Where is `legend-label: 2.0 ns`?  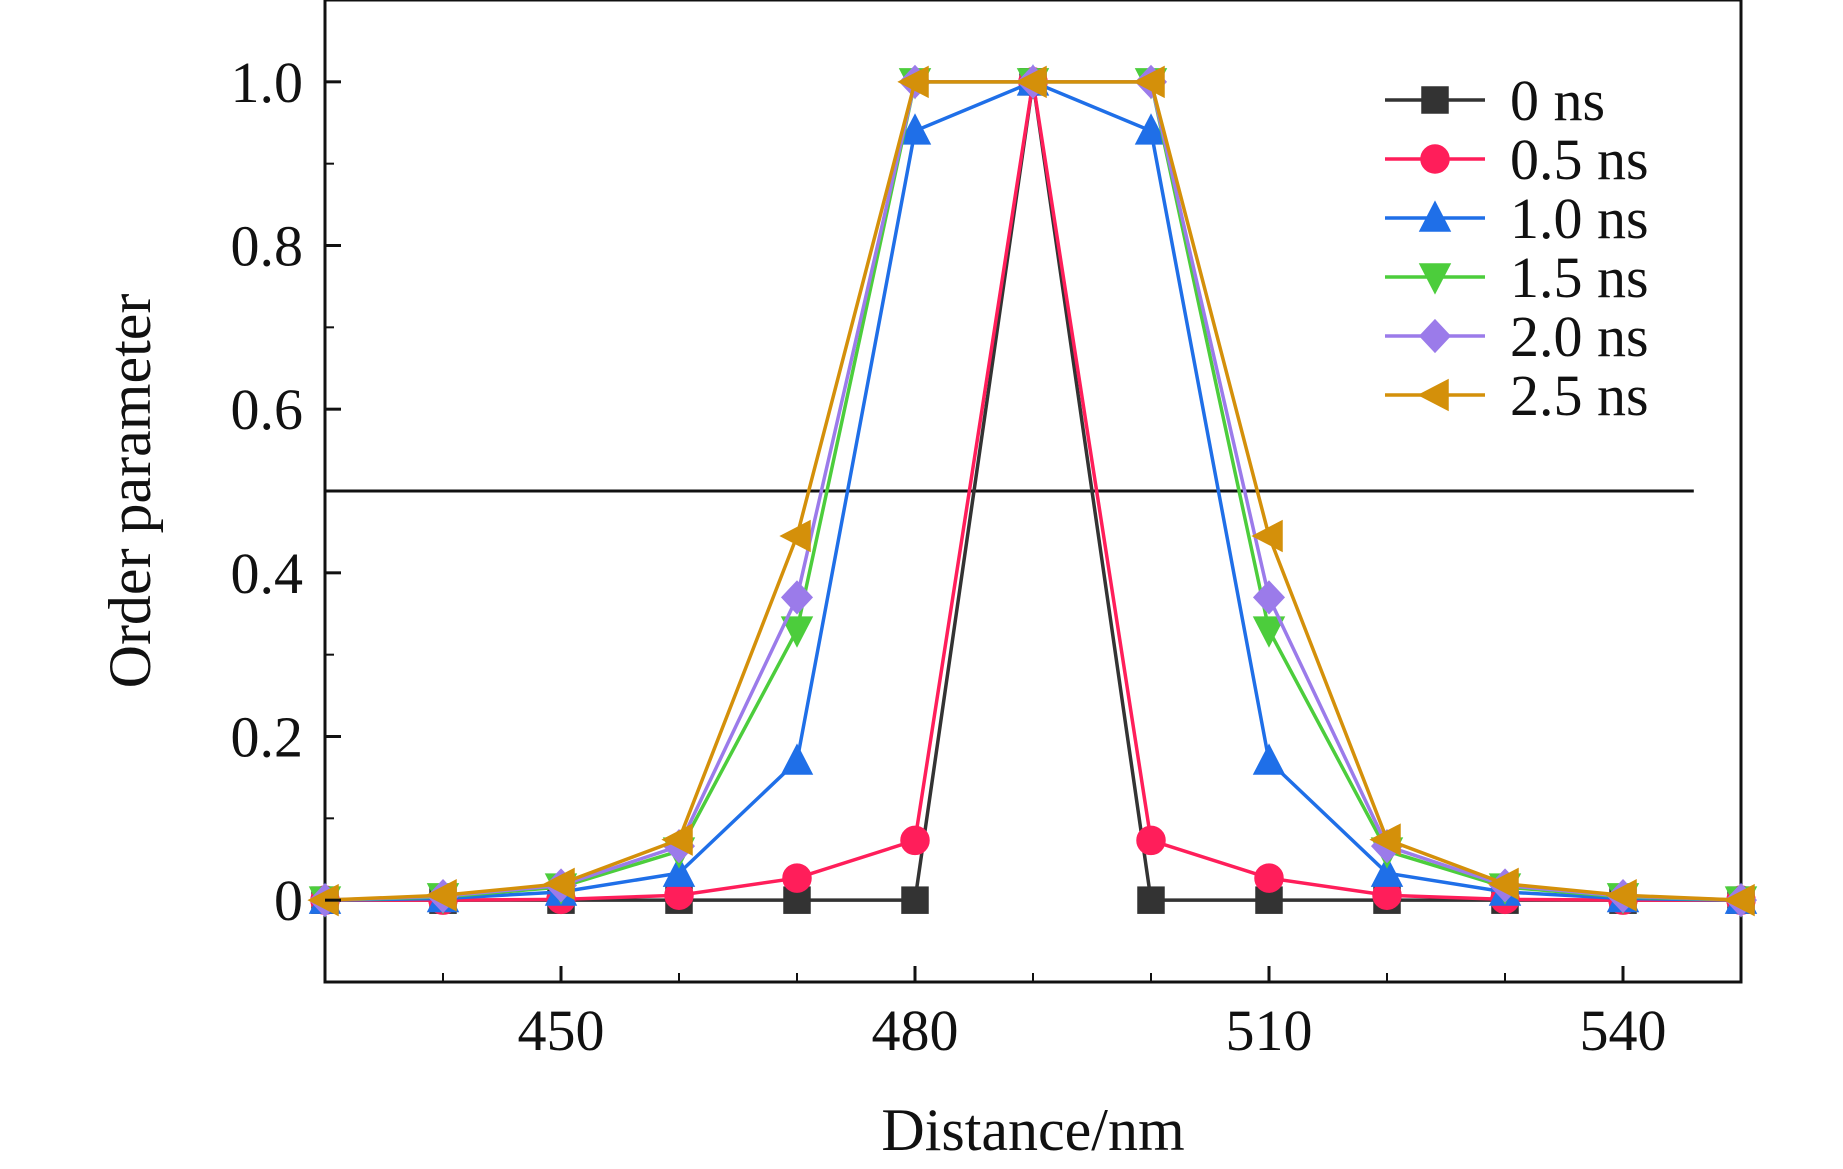
legend-label: 2.0 ns is located at coordinates (1579, 336).